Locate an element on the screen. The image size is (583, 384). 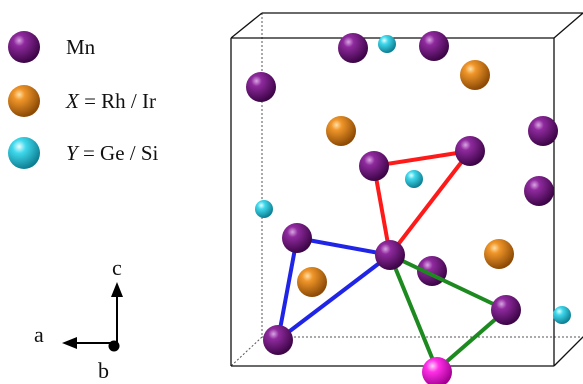
y-legend-symbol: Y is located at coordinates (73, 153).